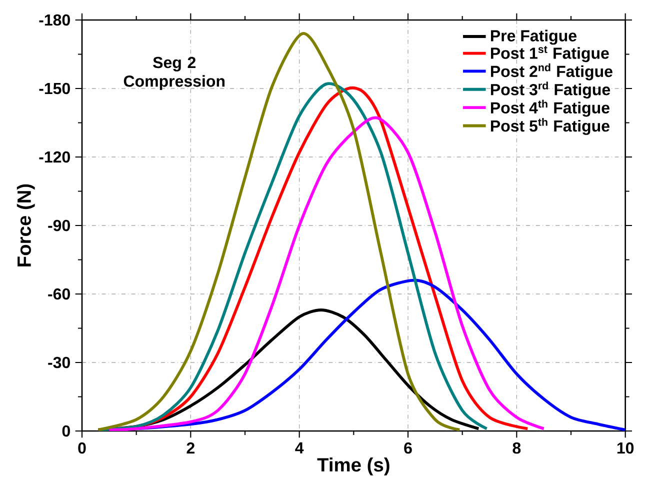 This screenshot has height=498, width=653. I want to click on x-tick-label: 0, so click(82, 448).